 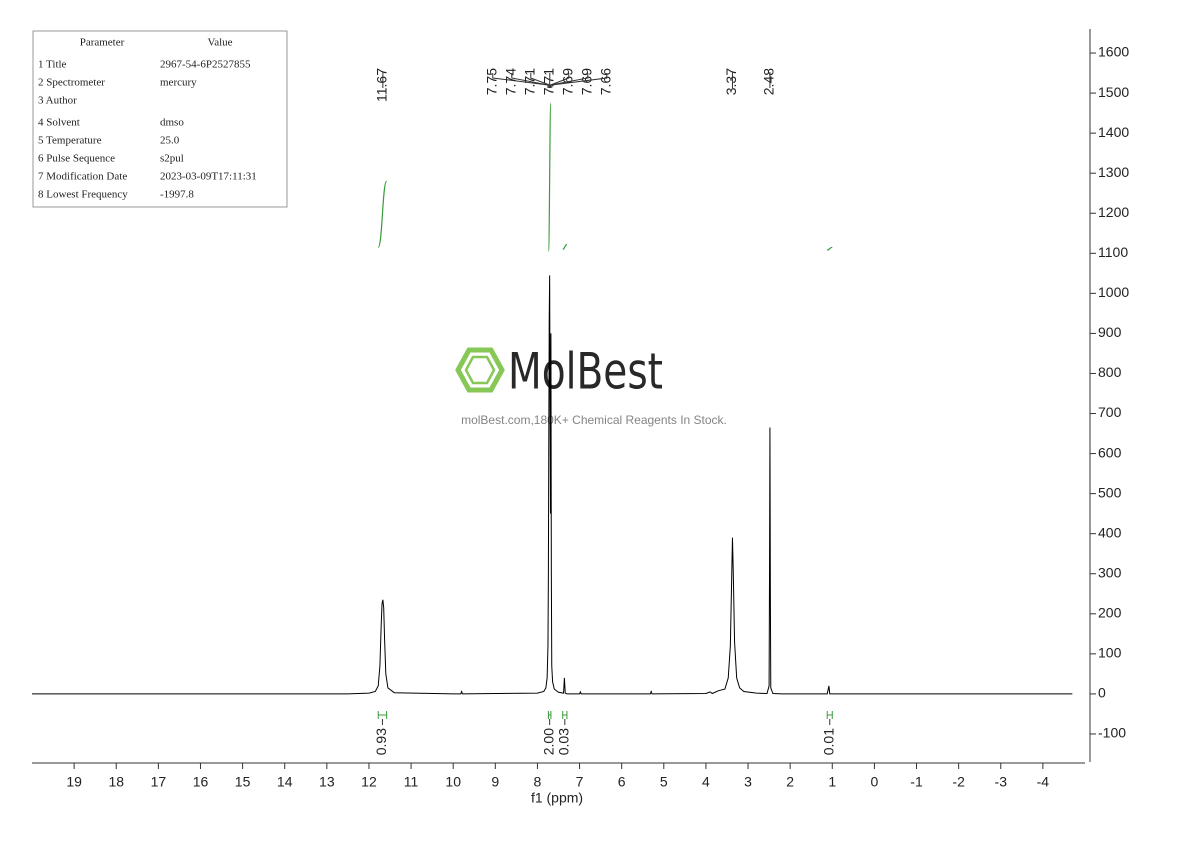 What do you see at coordinates (201, 782) in the screenshot?
I see `x-tick-label: 16` at bounding box center [201, 782].